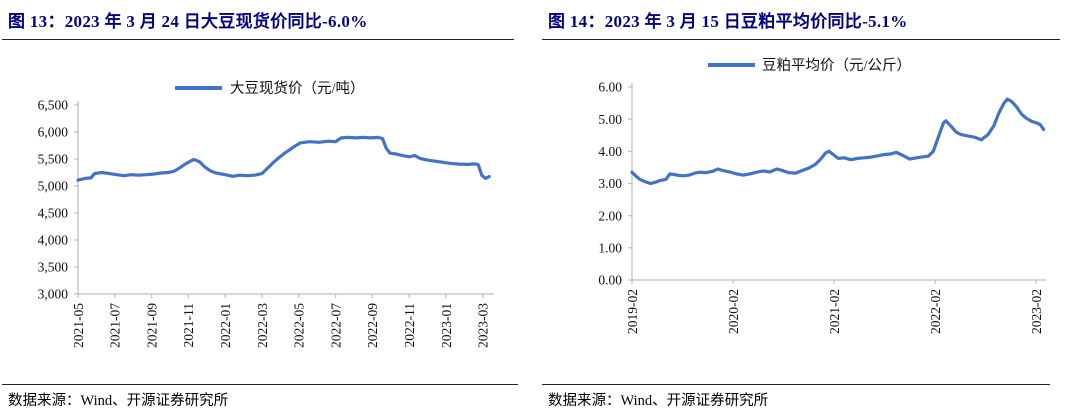 The image size is (1080, 419). What do you see at coordinates (728, 21) in the screenshot?
I see `figure-14-title: 图 14：2023 年 3 月 15 日豆粕平均价同比-5.1%` at bounding box center [728, 21].